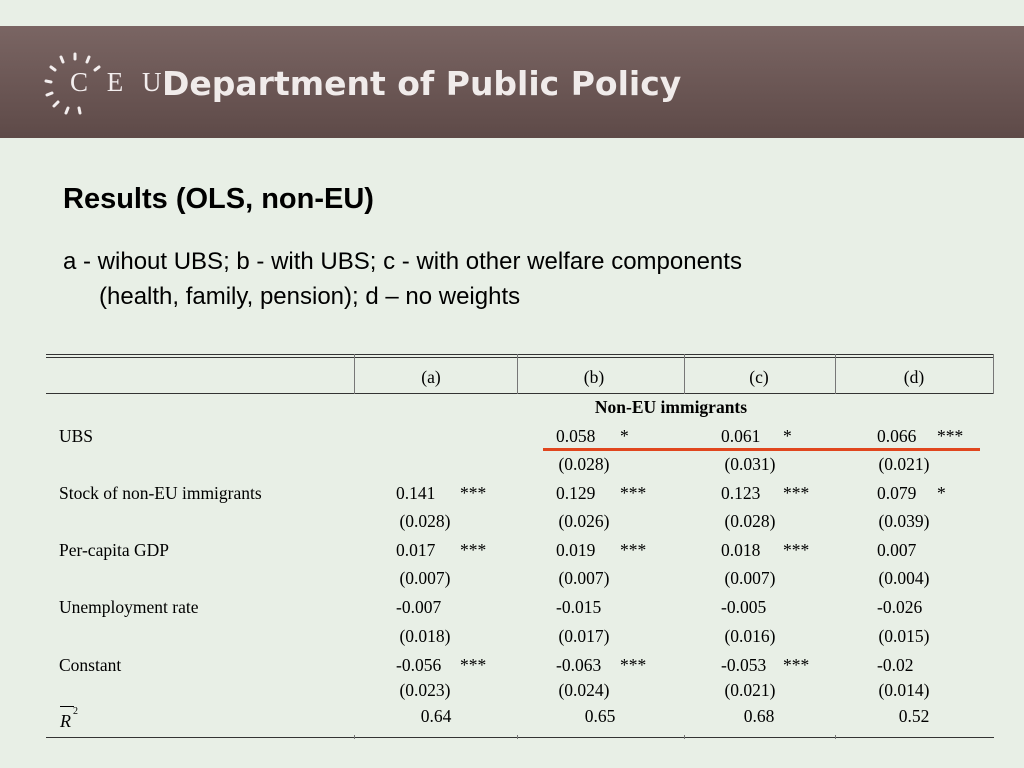 Image resolution: width=1024 pixels, height=768 pixels. Describe the element at coordinates (576, 493) in the screenshot. I see `coefficient-b: 0.129` at that location.